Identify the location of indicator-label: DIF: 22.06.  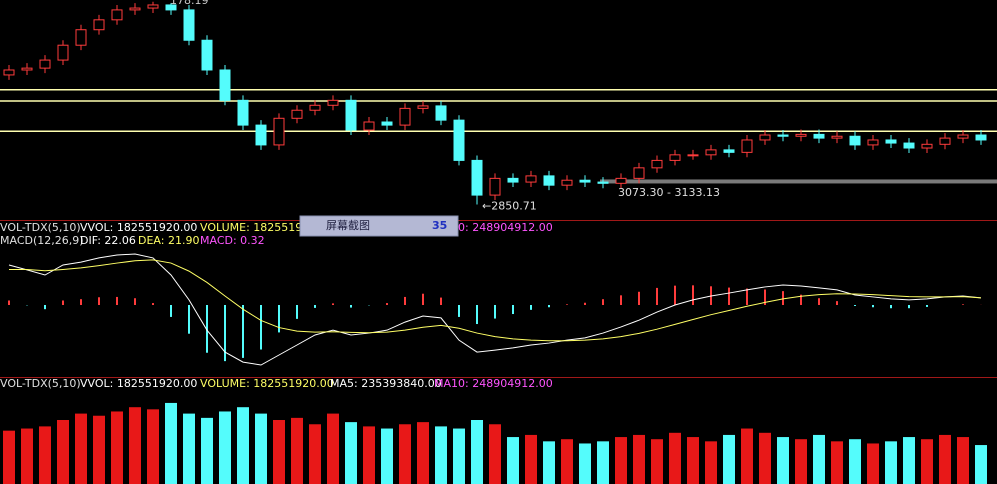
(108, 240).